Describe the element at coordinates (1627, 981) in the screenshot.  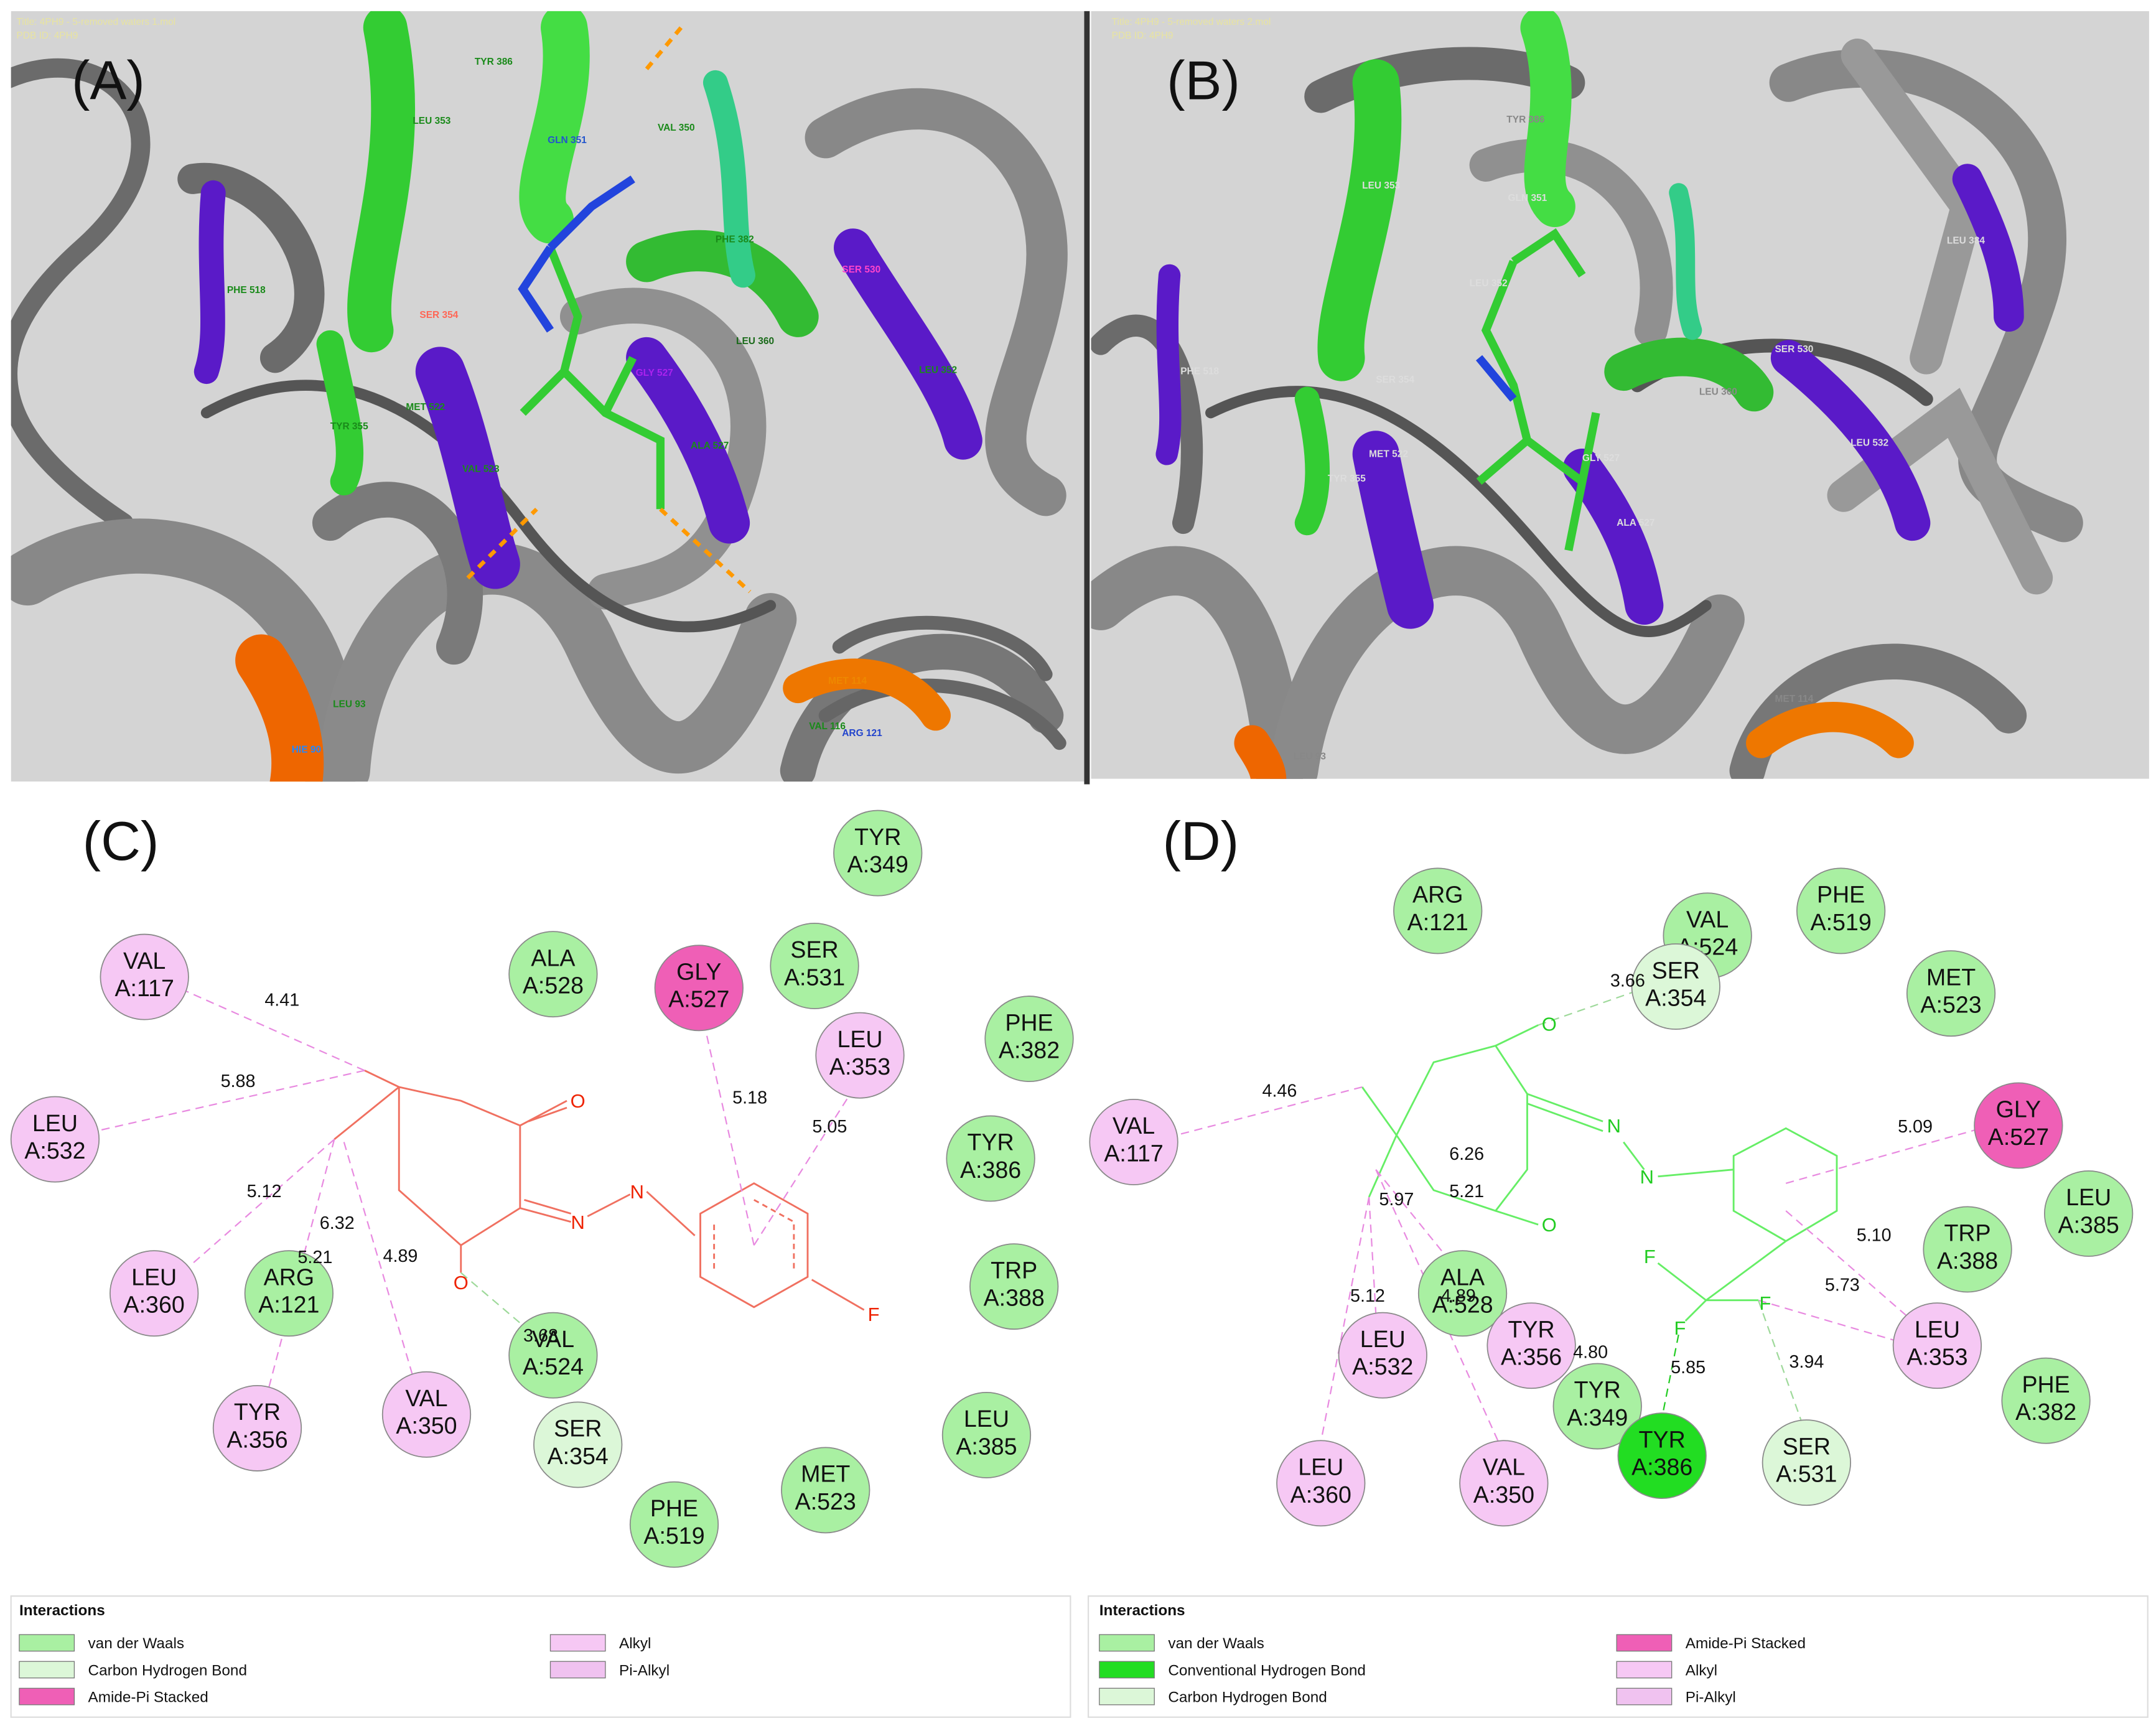
I see `distance-label: 3.66` at that location.